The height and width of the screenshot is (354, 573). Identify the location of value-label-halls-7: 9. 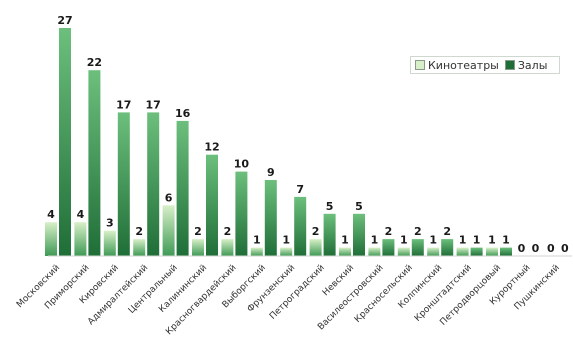
(271, 172).